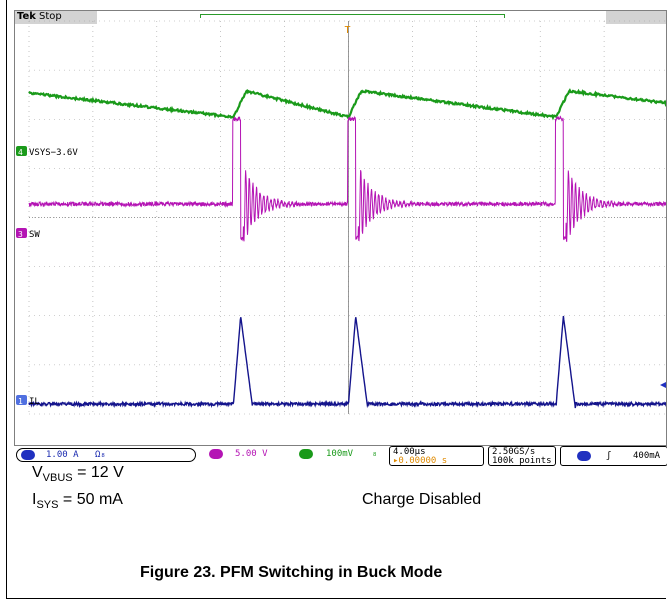 The image size is (667, 600). I want to click on vsys-trace, so click(348, 103).